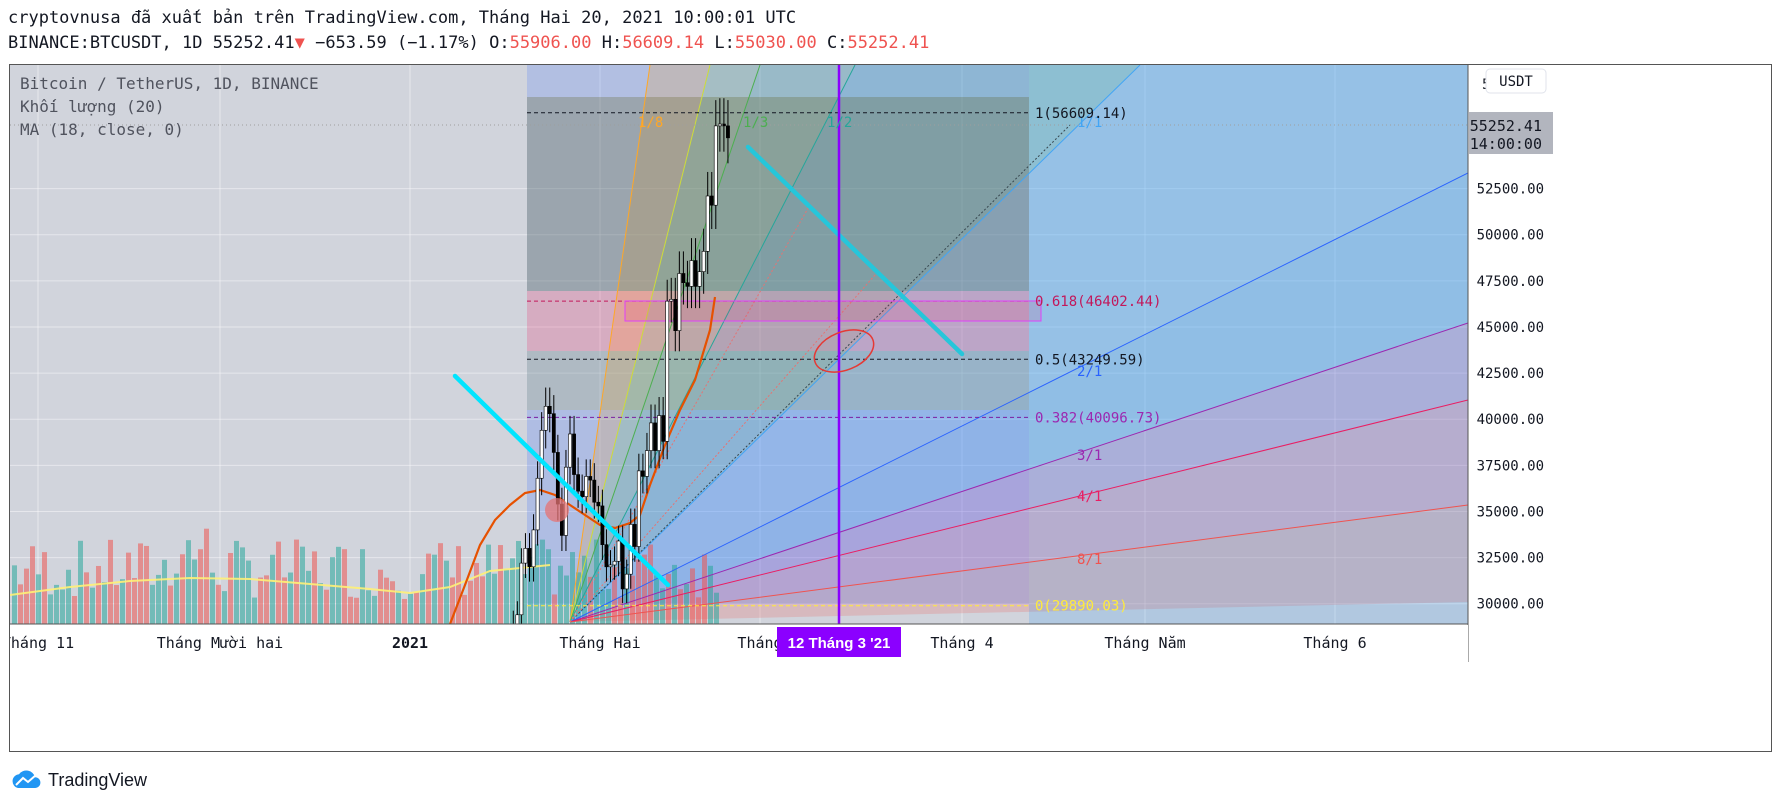  Describe the element at coordinates (78, 780) in the screenshot. I see `tradingview-branding: TradingView` at that location.